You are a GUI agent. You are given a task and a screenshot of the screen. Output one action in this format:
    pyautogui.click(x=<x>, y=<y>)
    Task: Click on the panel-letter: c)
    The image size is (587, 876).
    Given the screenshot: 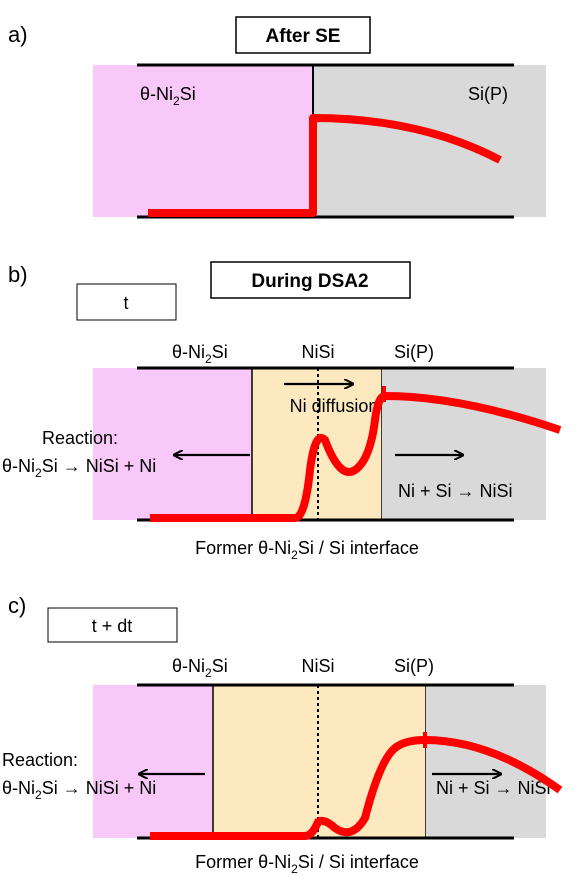 What is the action you would take?
    pyautogui.click(x=17, y=605)
    